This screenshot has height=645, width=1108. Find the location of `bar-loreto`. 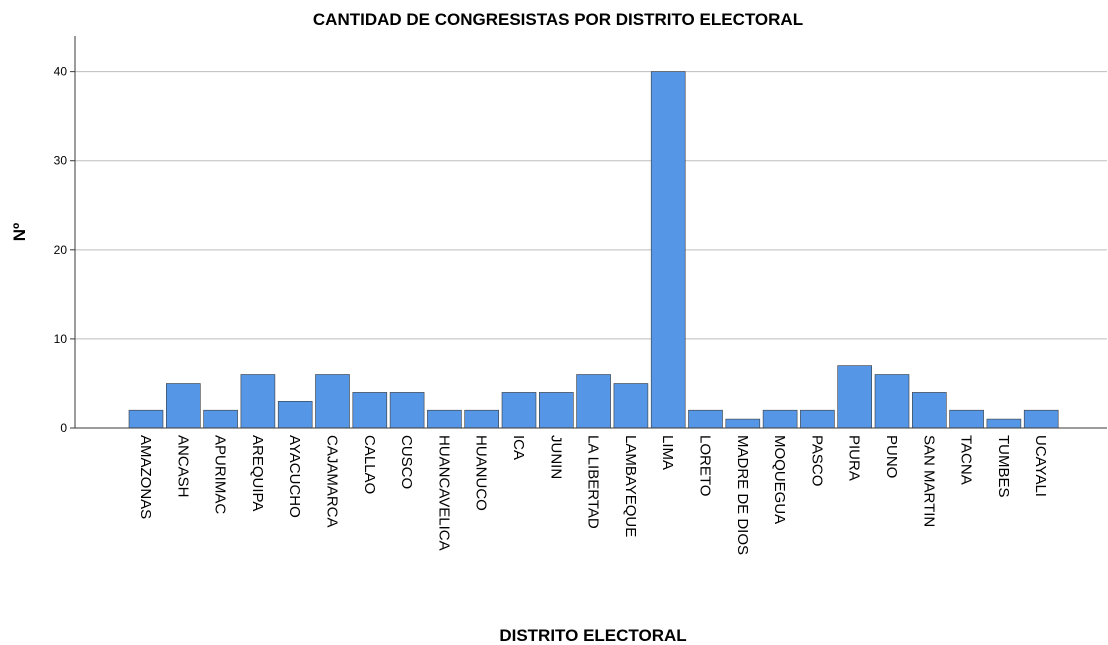

bar-loreto is located at coordinates (705, 419).